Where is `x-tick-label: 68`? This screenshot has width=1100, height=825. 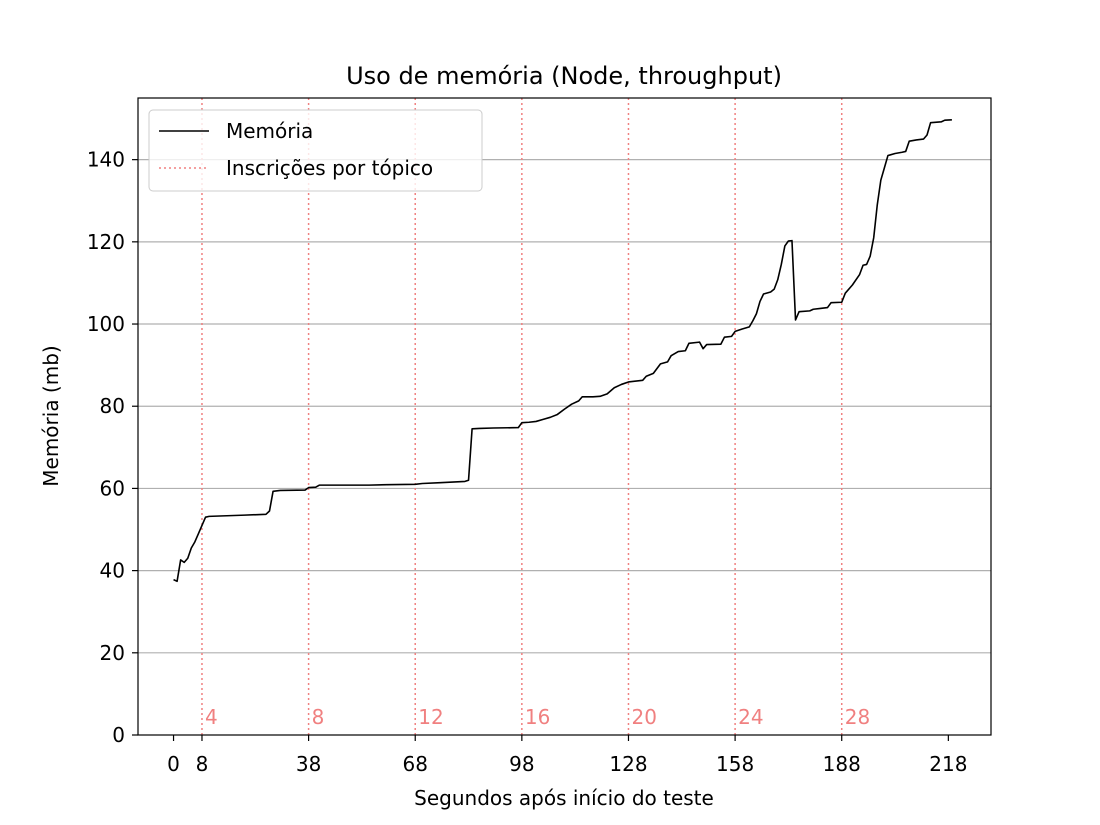
x-tick-label: 68 is located at coordinates (414, 764).